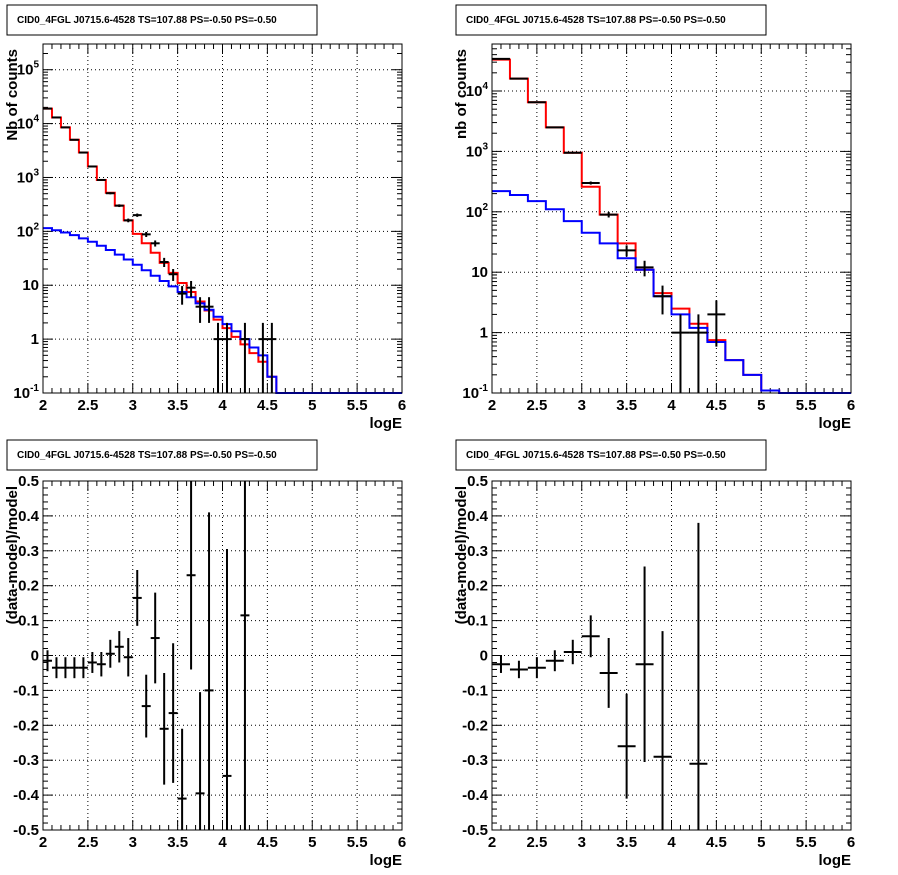  I want to click on y-tick-label: 10⁵, so click(28, 69).